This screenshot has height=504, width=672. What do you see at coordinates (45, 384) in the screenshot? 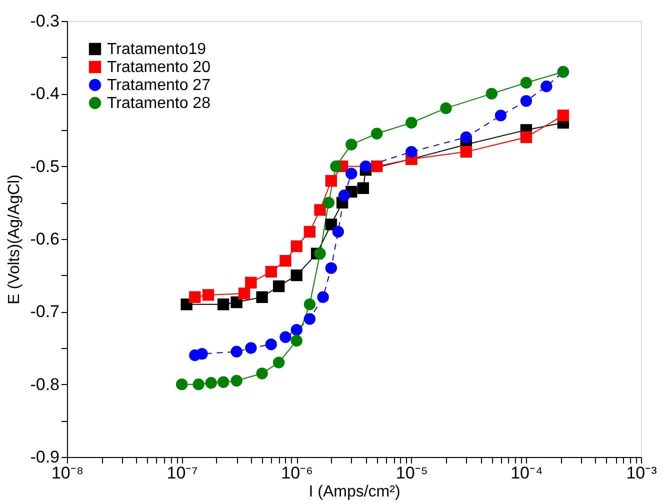
I see `y-tick-label: -0.8` at bounding box center [45, 384].